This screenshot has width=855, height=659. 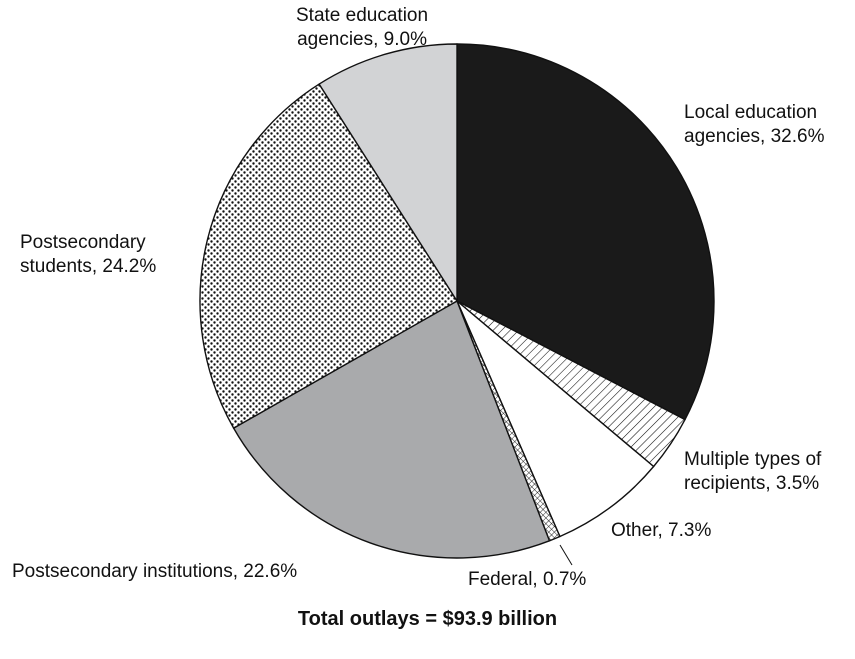 I want to click on pie-slice-state, so click(x=388, y=172).